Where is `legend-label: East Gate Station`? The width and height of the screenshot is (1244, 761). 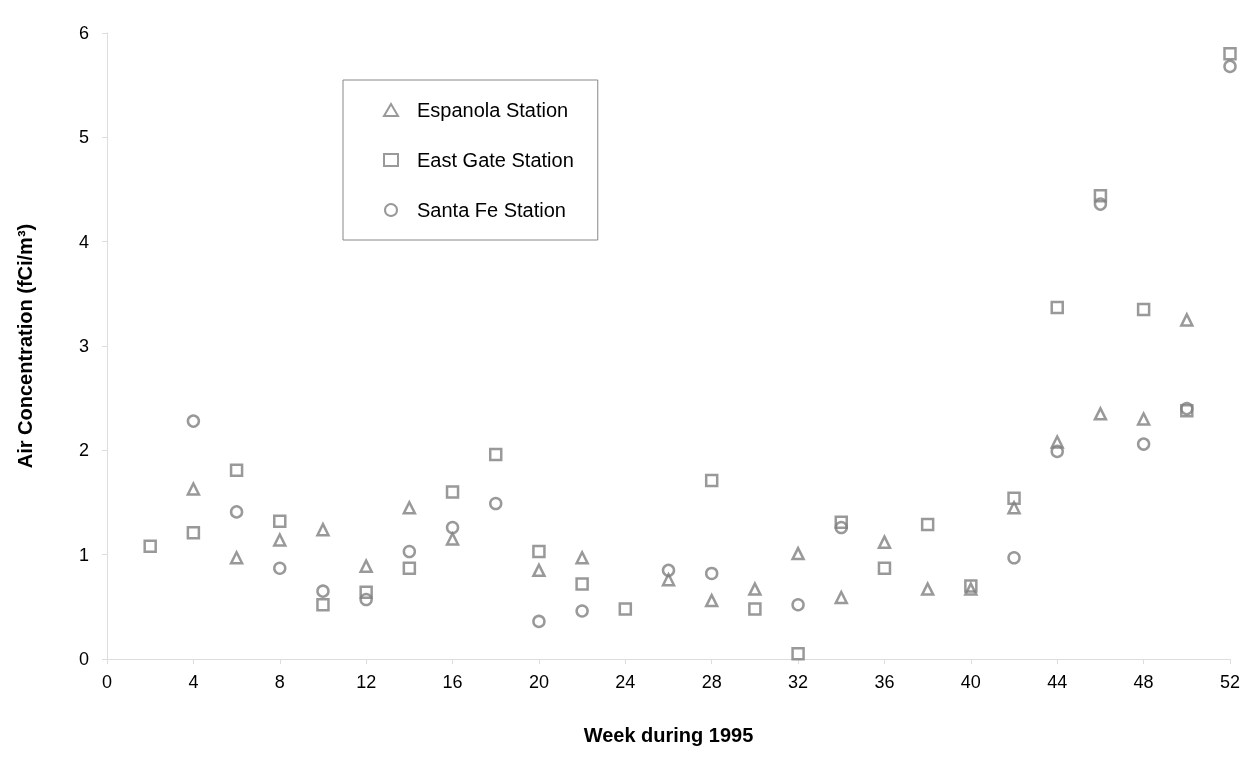
legend-label: East Gate Station is located at coordinates (495, 160).